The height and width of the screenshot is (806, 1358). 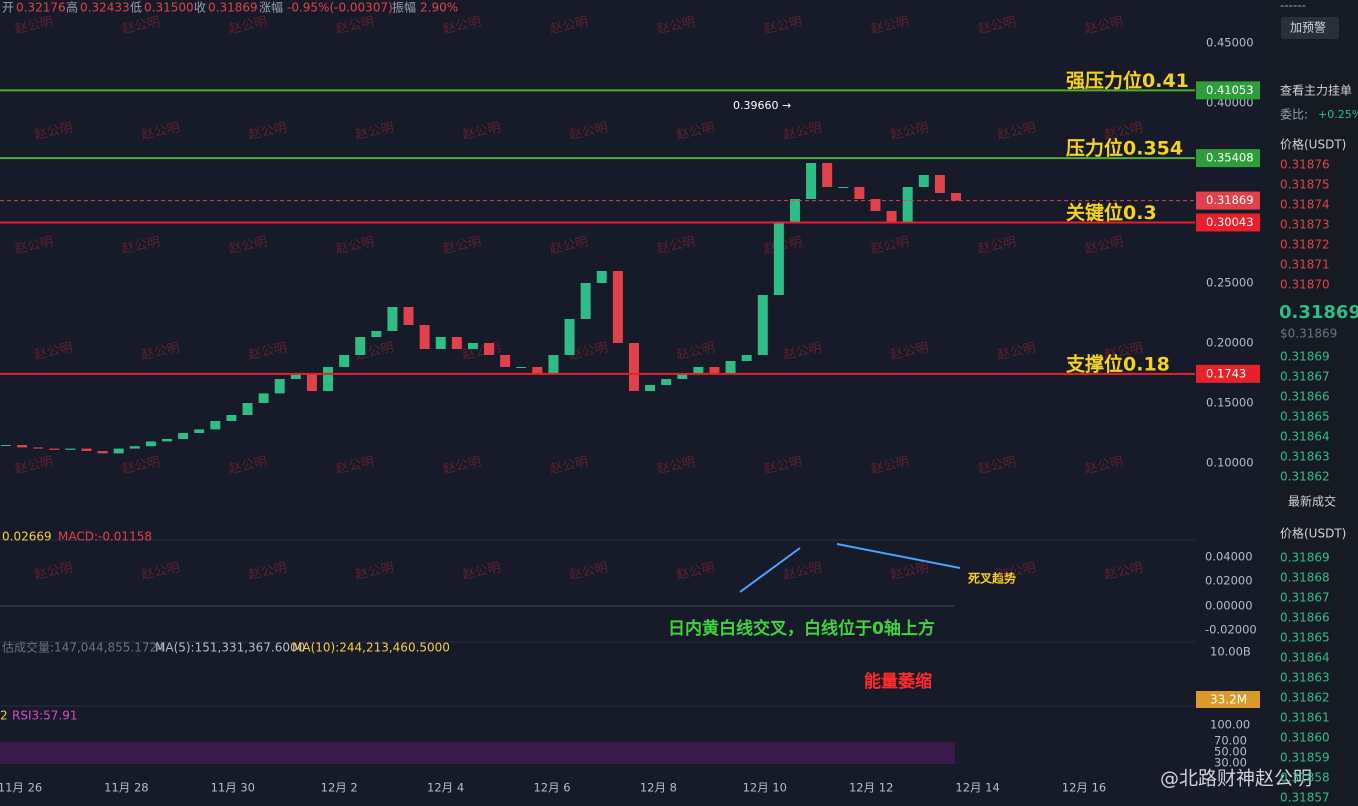 What do you see at coordinates (1230, 463) in the screenshot?
I see `price-tick: 0.10000` at bounding box center [1230, 463].